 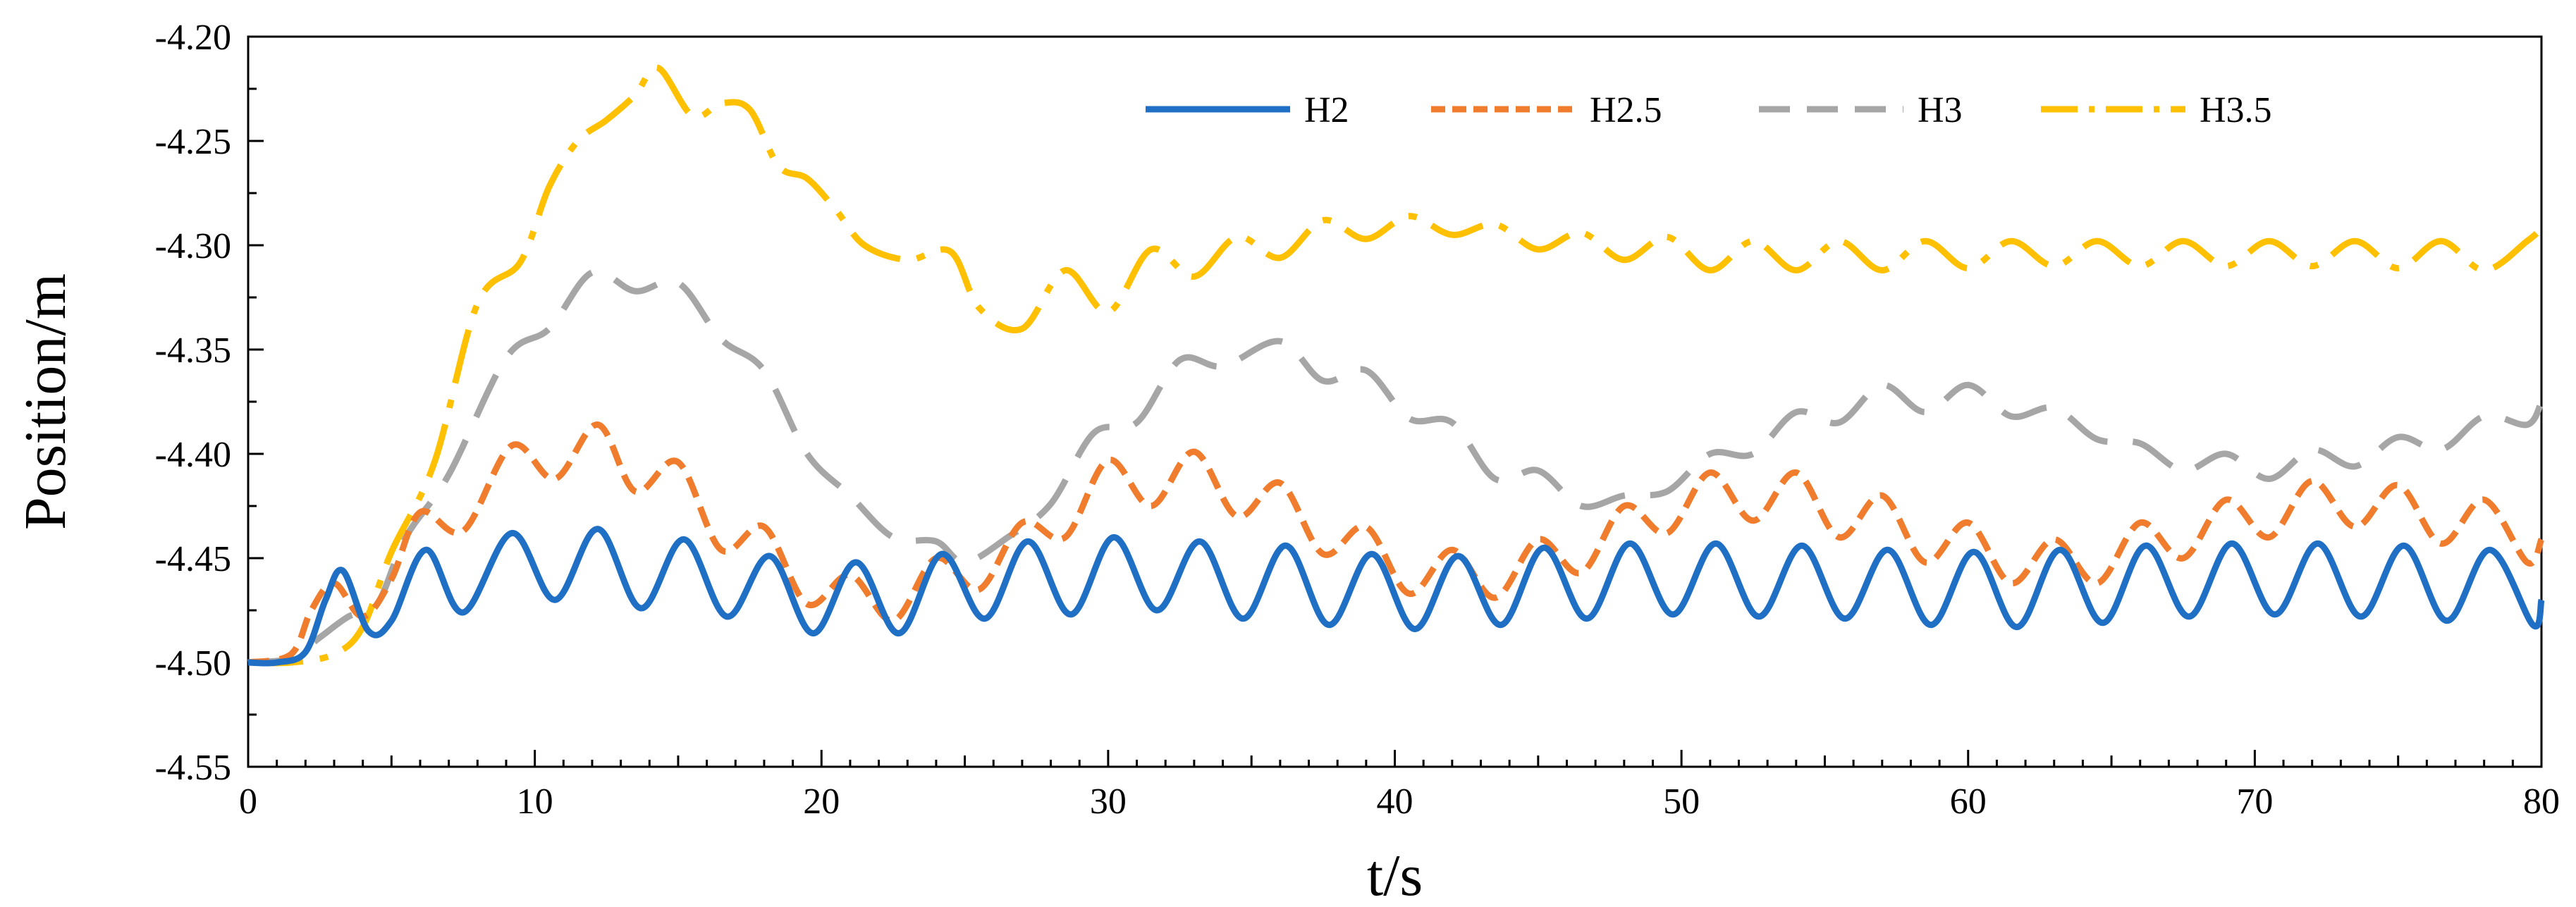 I want to click on legend-label: H3, so click(x=1940, y=110).